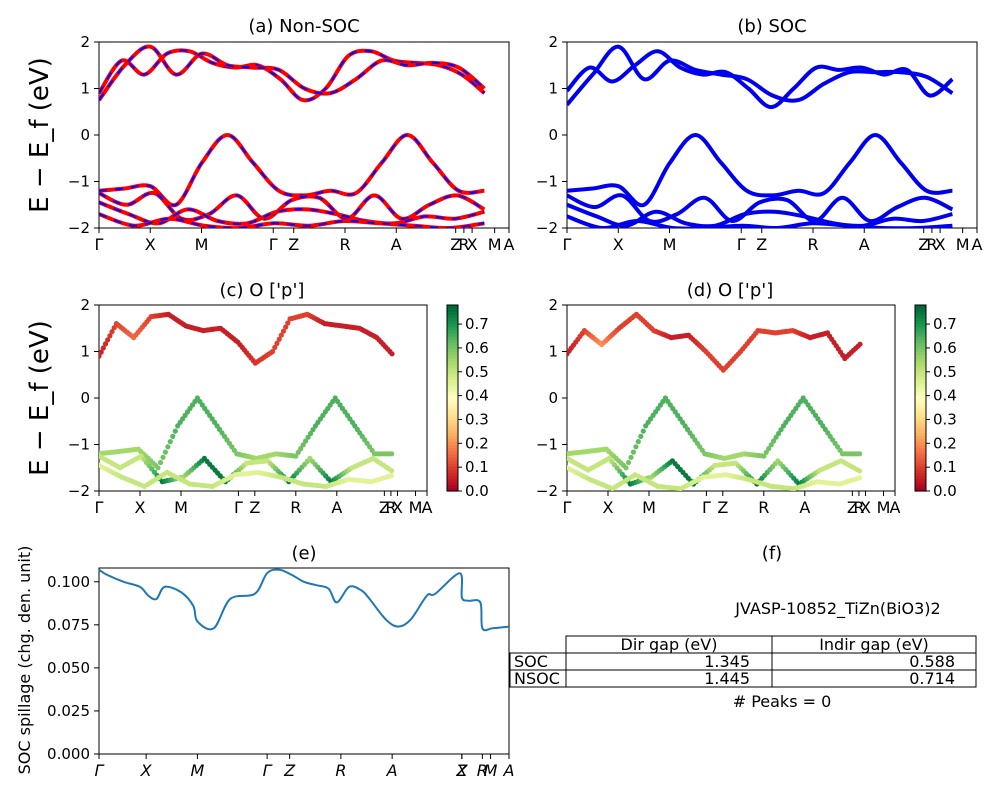  I want to click on panel-e-y-tick-label: 0.000, so click(68, 754).